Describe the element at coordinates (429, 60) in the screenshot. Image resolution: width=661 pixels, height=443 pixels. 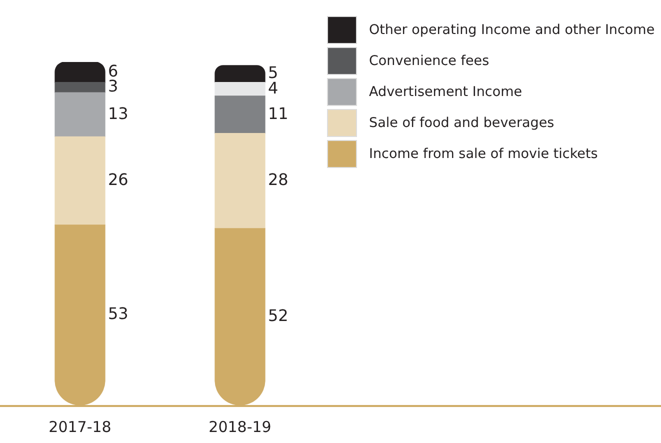
I see `legend-label: Convenience fees` at that location.